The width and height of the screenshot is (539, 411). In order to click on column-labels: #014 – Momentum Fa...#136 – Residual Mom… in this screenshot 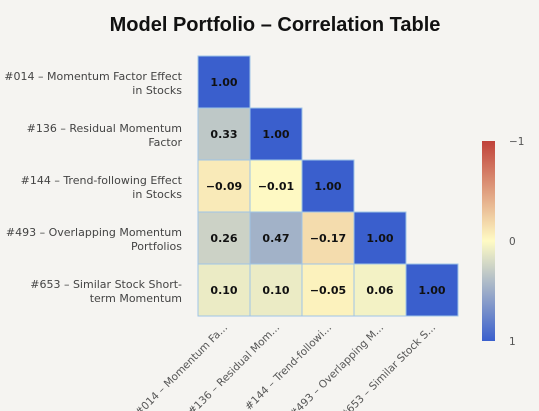, I will do `click(285, 366)`.